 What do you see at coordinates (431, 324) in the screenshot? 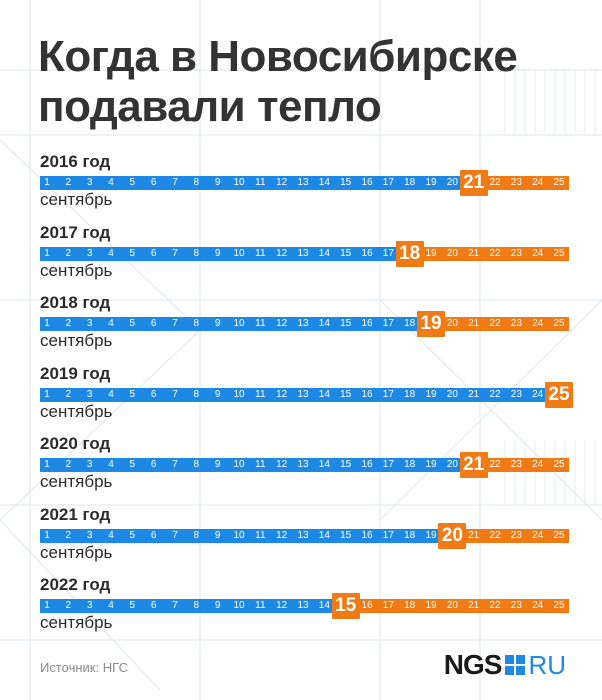
I see `heat-start-day: 19` at bounding box center [431, 324].